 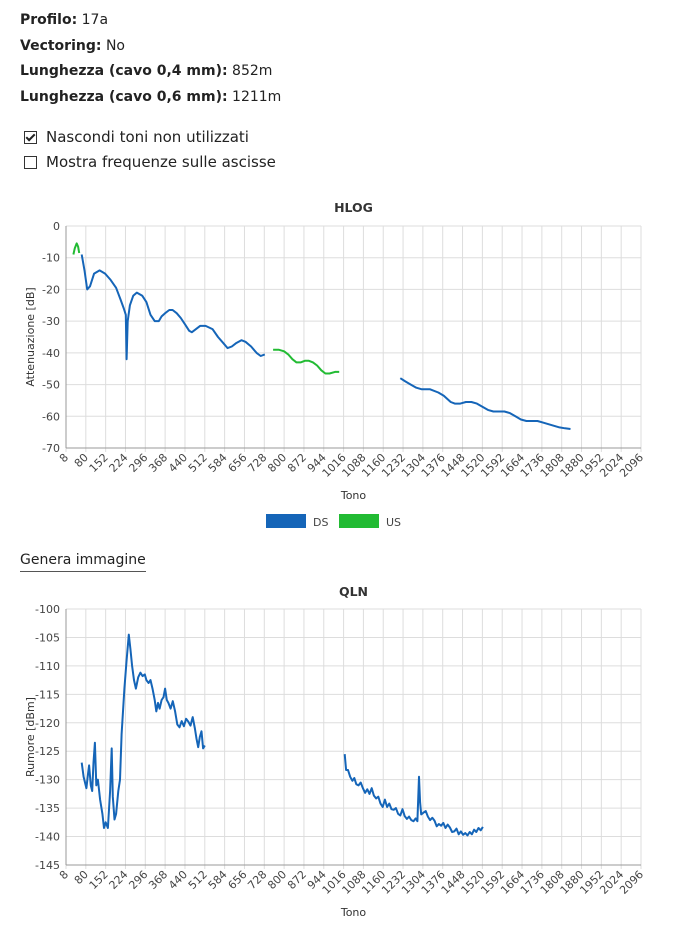 What do you see at coordinates (47, 865) in the screenshot?
I see `y-tick-label: -145` at bounding box center [47, 865].